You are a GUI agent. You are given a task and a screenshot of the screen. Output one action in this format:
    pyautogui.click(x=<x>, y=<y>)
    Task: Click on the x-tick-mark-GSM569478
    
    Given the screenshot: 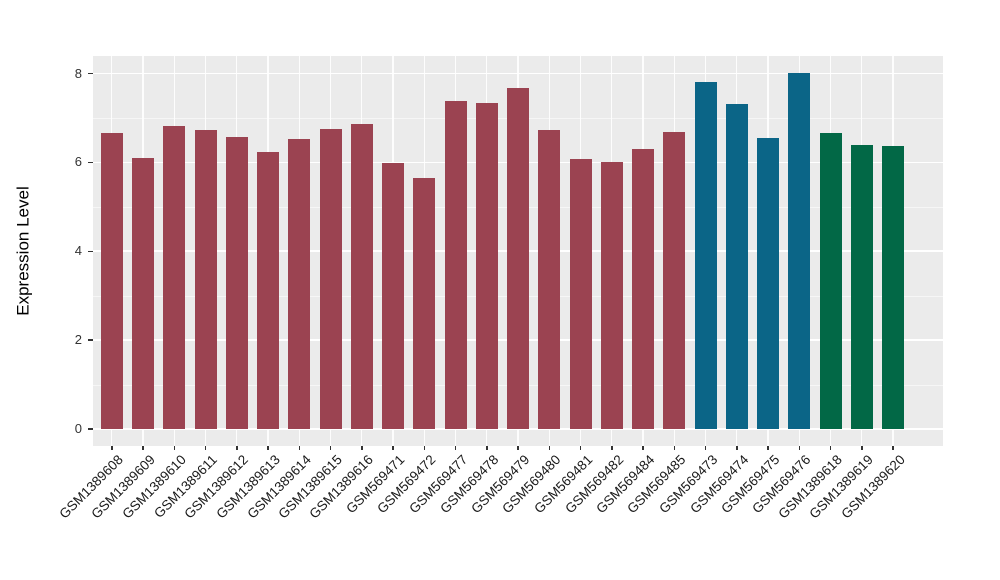 What is the action you would take?
    pyautogui.click(x=487, y=448)
    